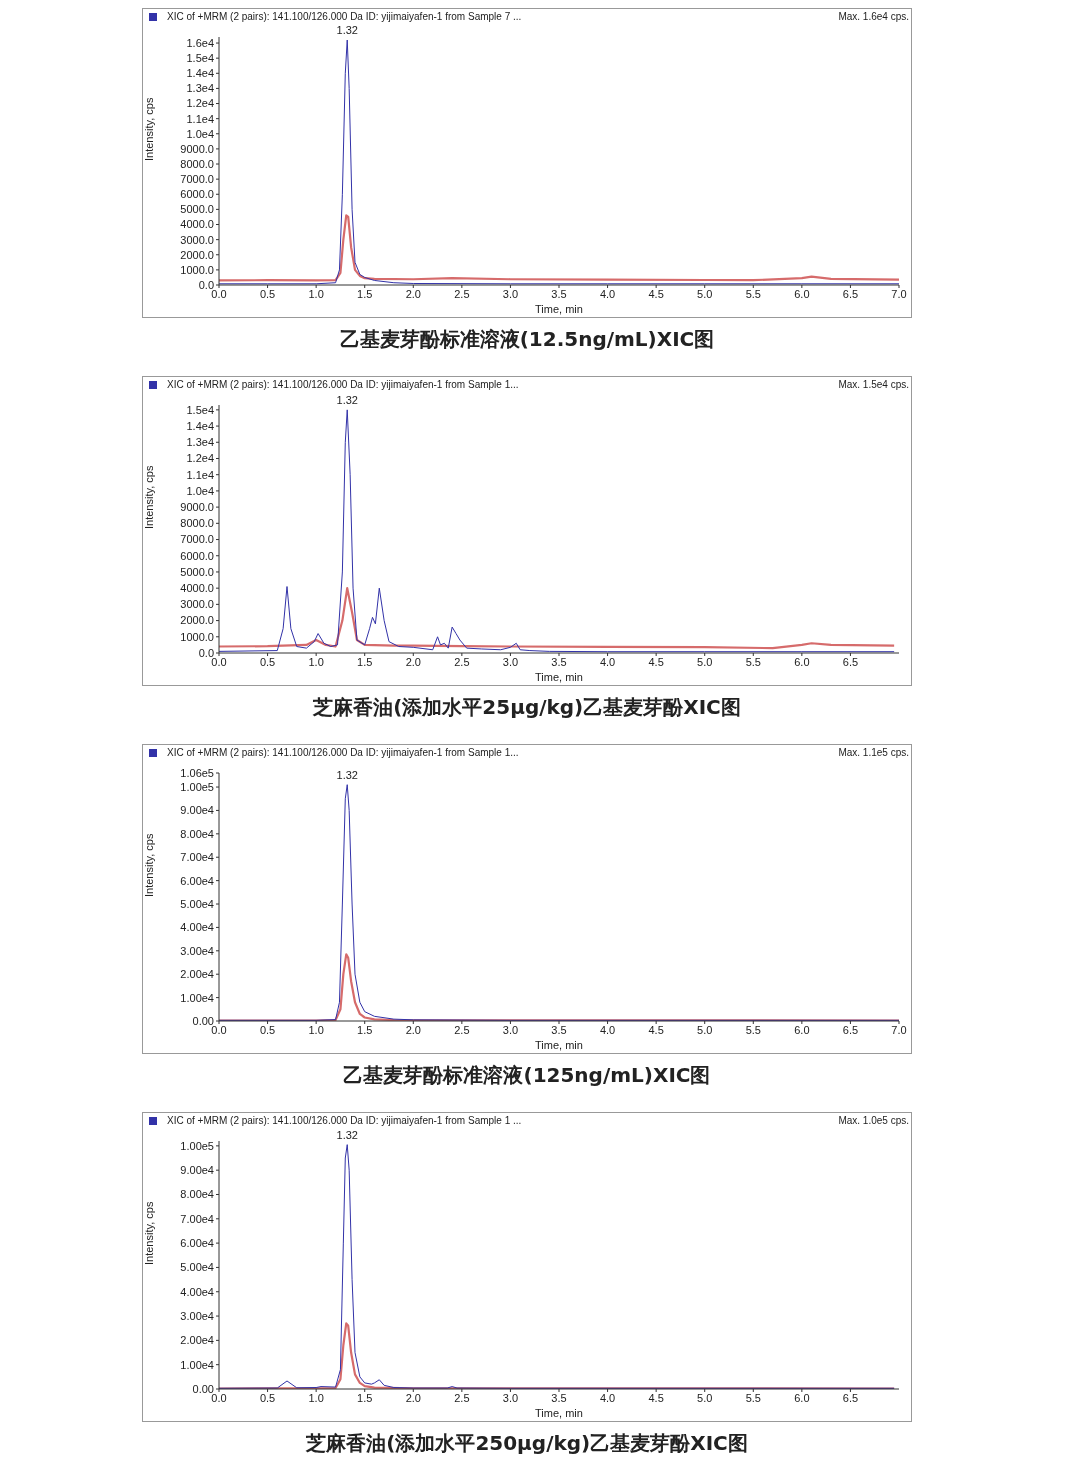 The image size is (1080, 1477). I want to click on y-tick-label: 0.00, so click(203, 1388).